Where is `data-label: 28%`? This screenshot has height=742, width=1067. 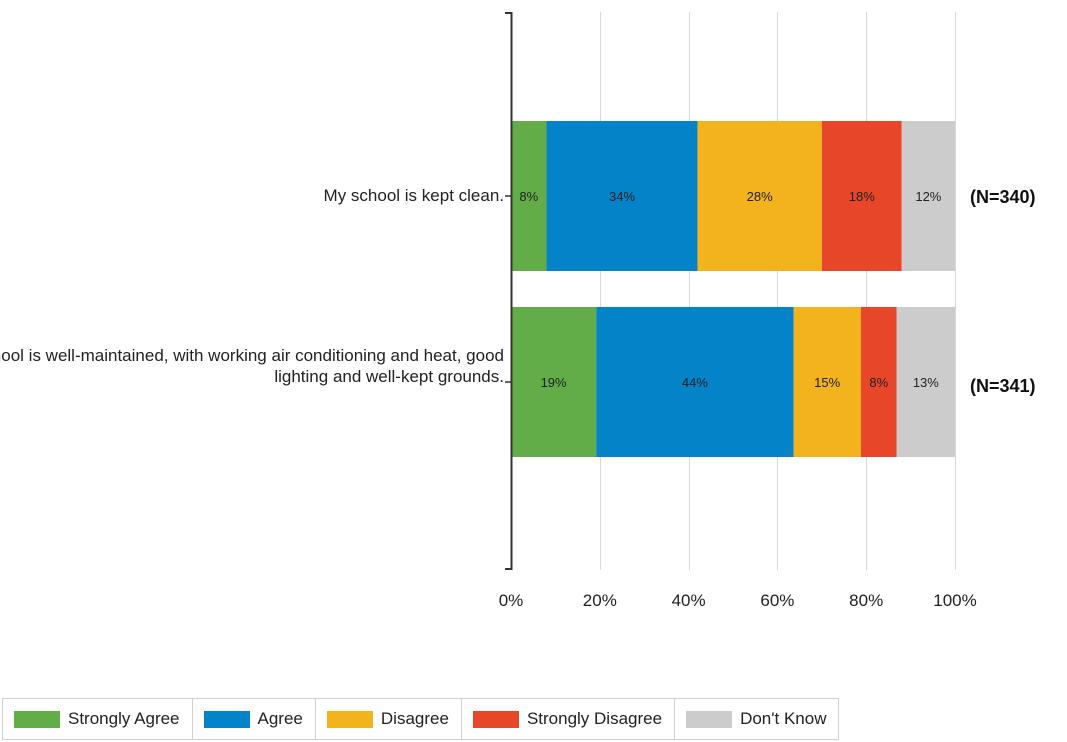 data-label: 28% is located at coordinates (760, 196).